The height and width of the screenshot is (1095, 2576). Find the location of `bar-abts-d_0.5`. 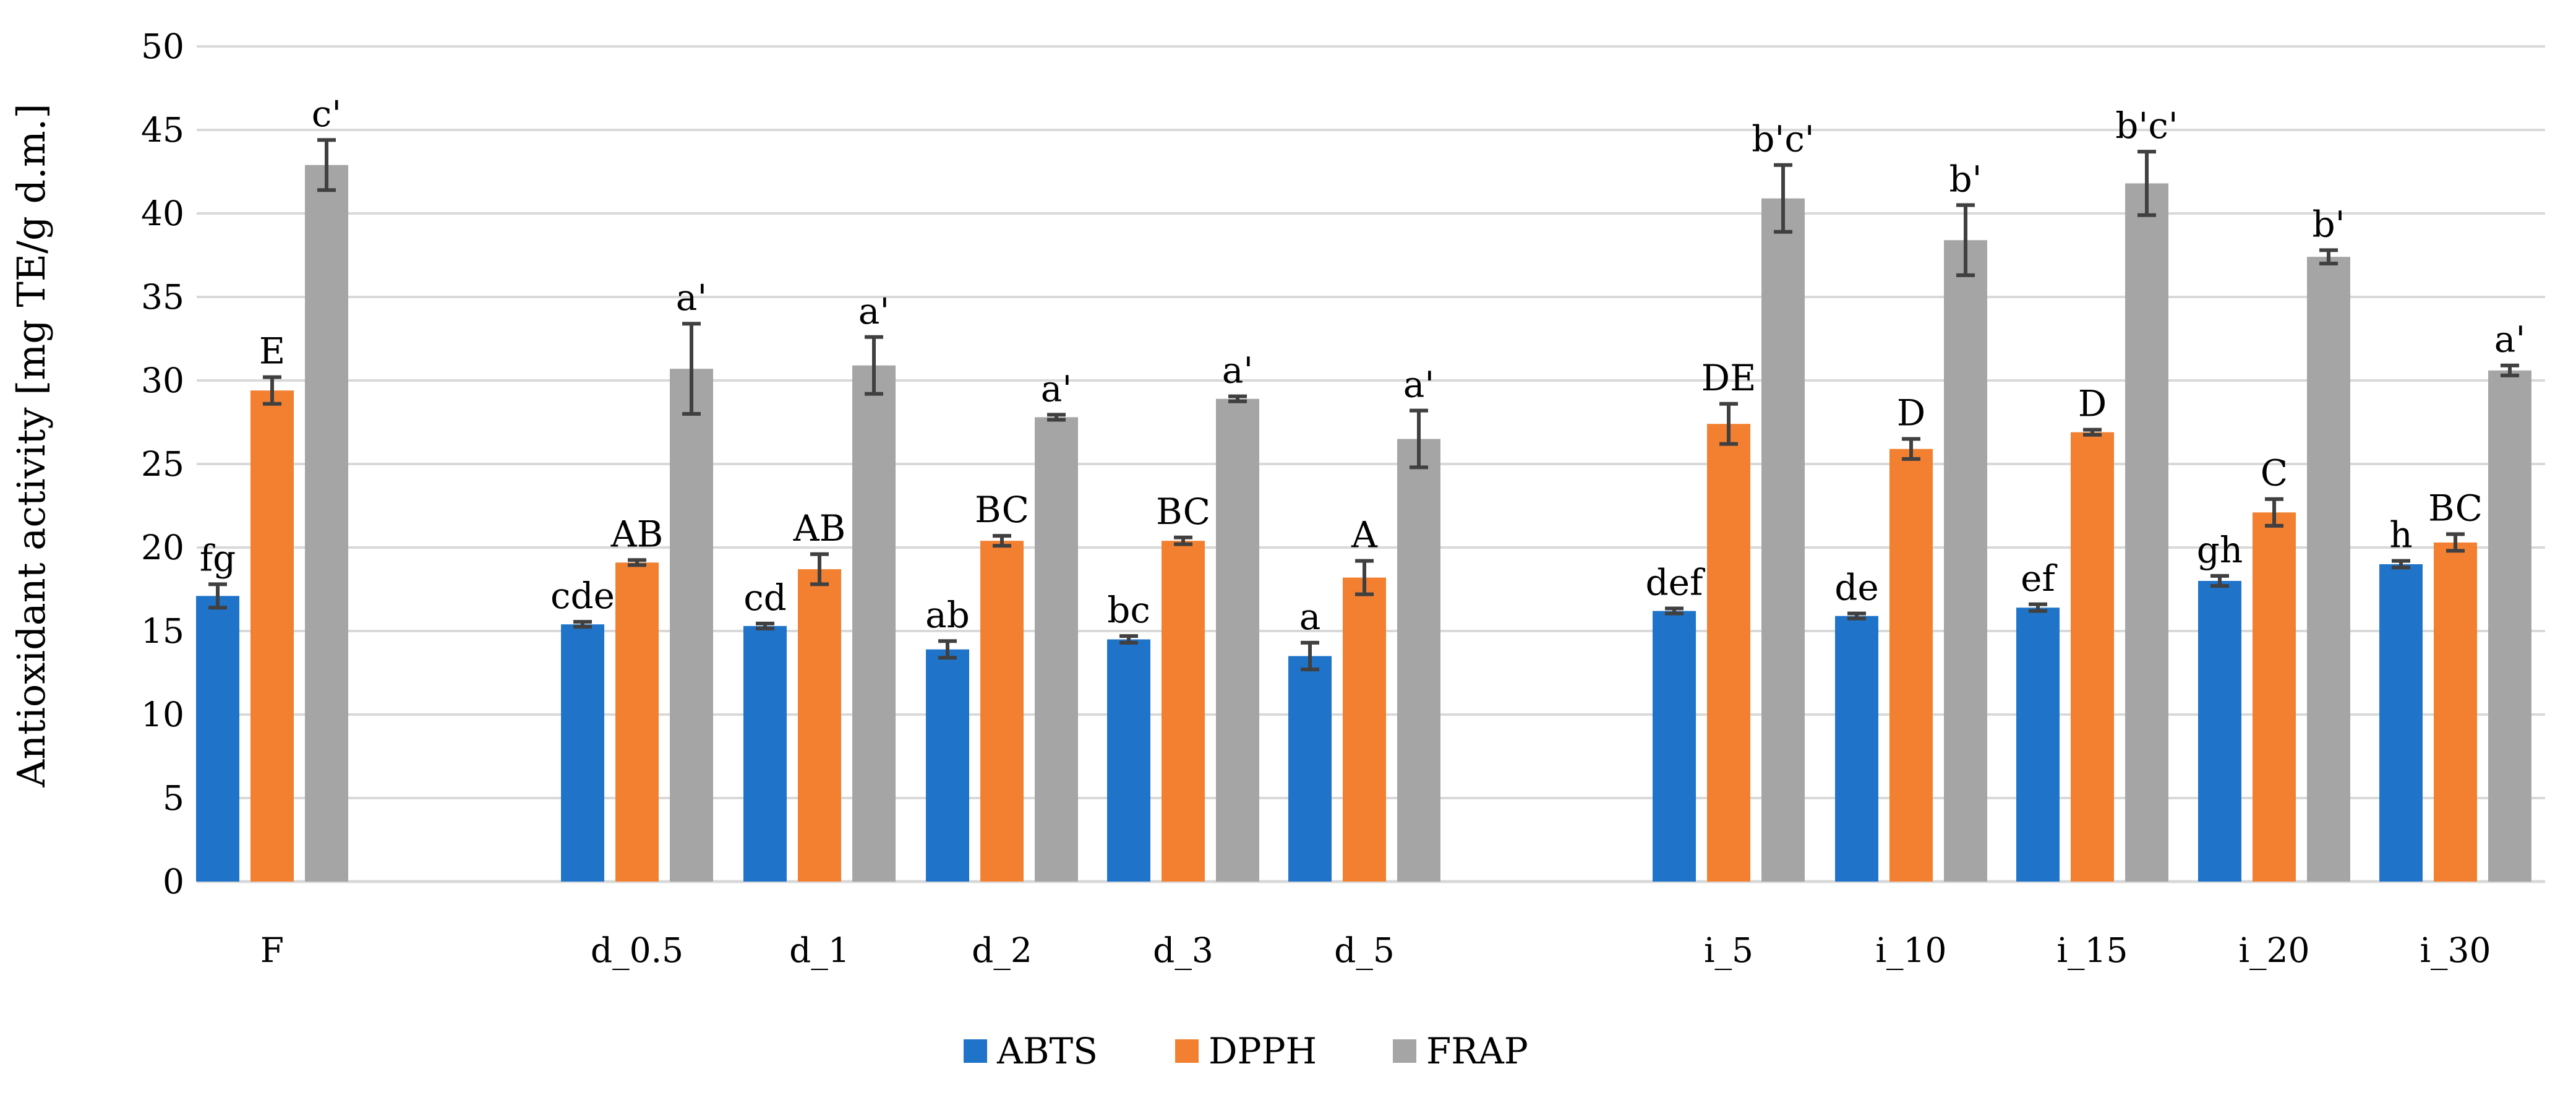

bar-abts-d_0.5 is located at coordinates (582, 753).